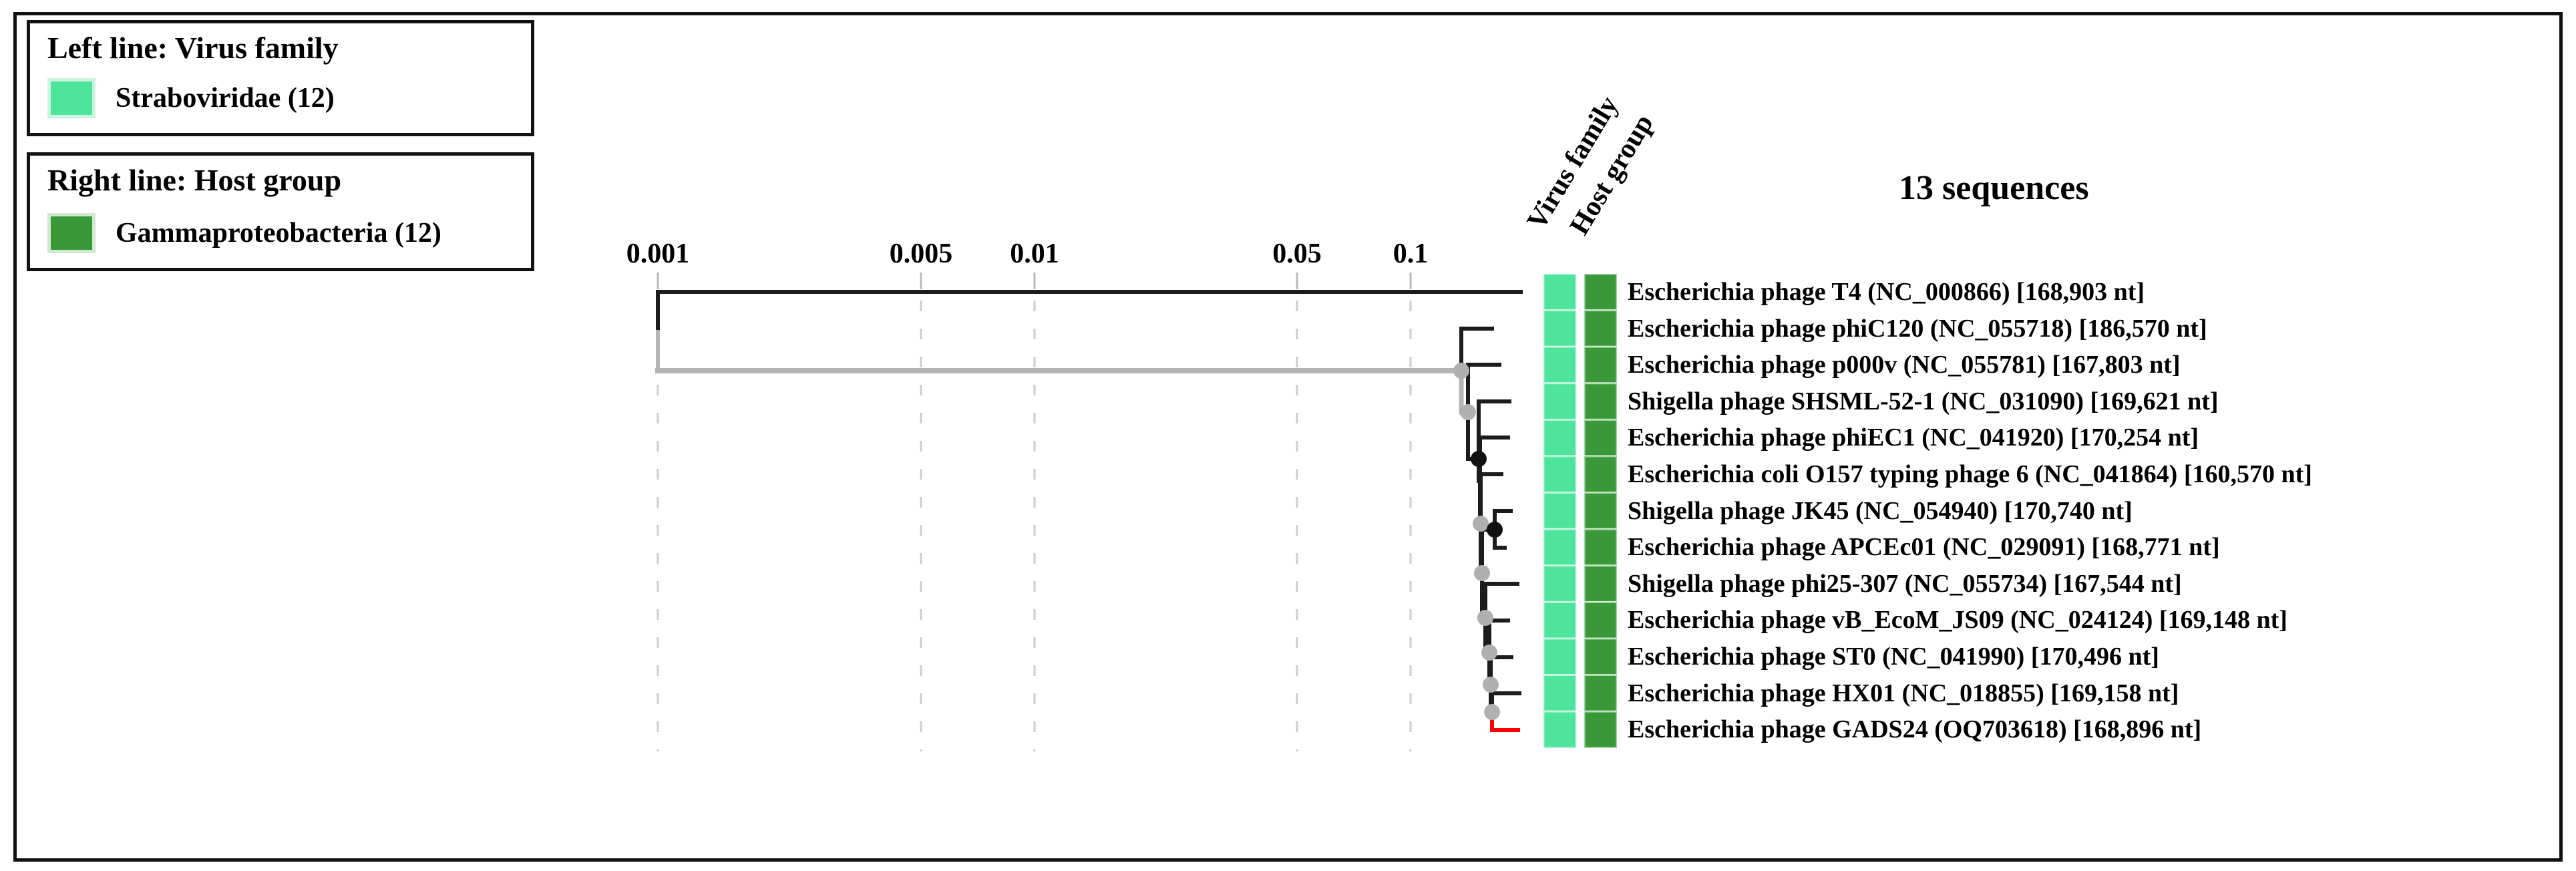 This screenshot has width=2576, height=871. What do you see at coordinates (193, 48) in the screenshot?
I see `legend-virus-family-title: Left line: Virus family` at bounding box center [193, 48].